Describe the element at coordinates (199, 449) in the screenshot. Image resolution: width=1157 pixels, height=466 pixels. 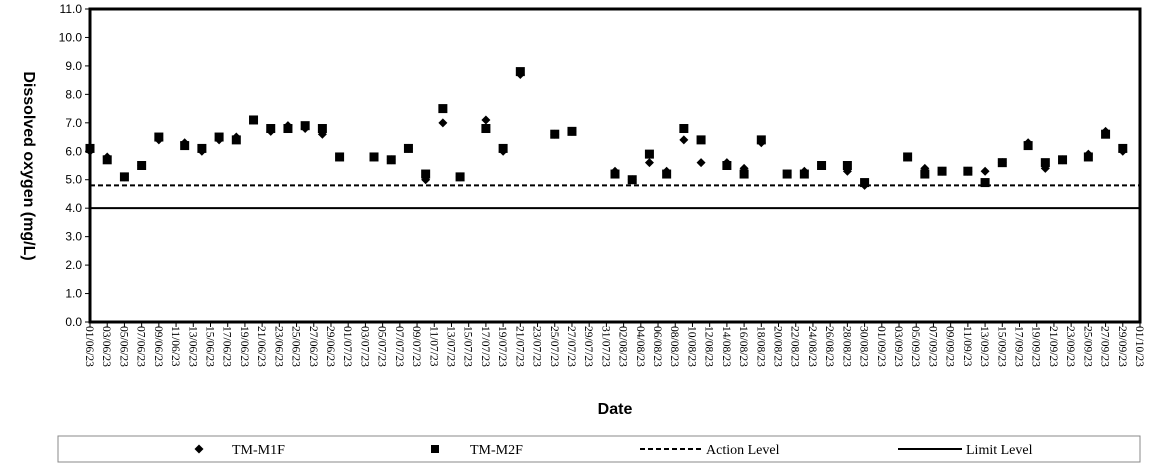
I see `legend-marker-tm-m1f` at that location.